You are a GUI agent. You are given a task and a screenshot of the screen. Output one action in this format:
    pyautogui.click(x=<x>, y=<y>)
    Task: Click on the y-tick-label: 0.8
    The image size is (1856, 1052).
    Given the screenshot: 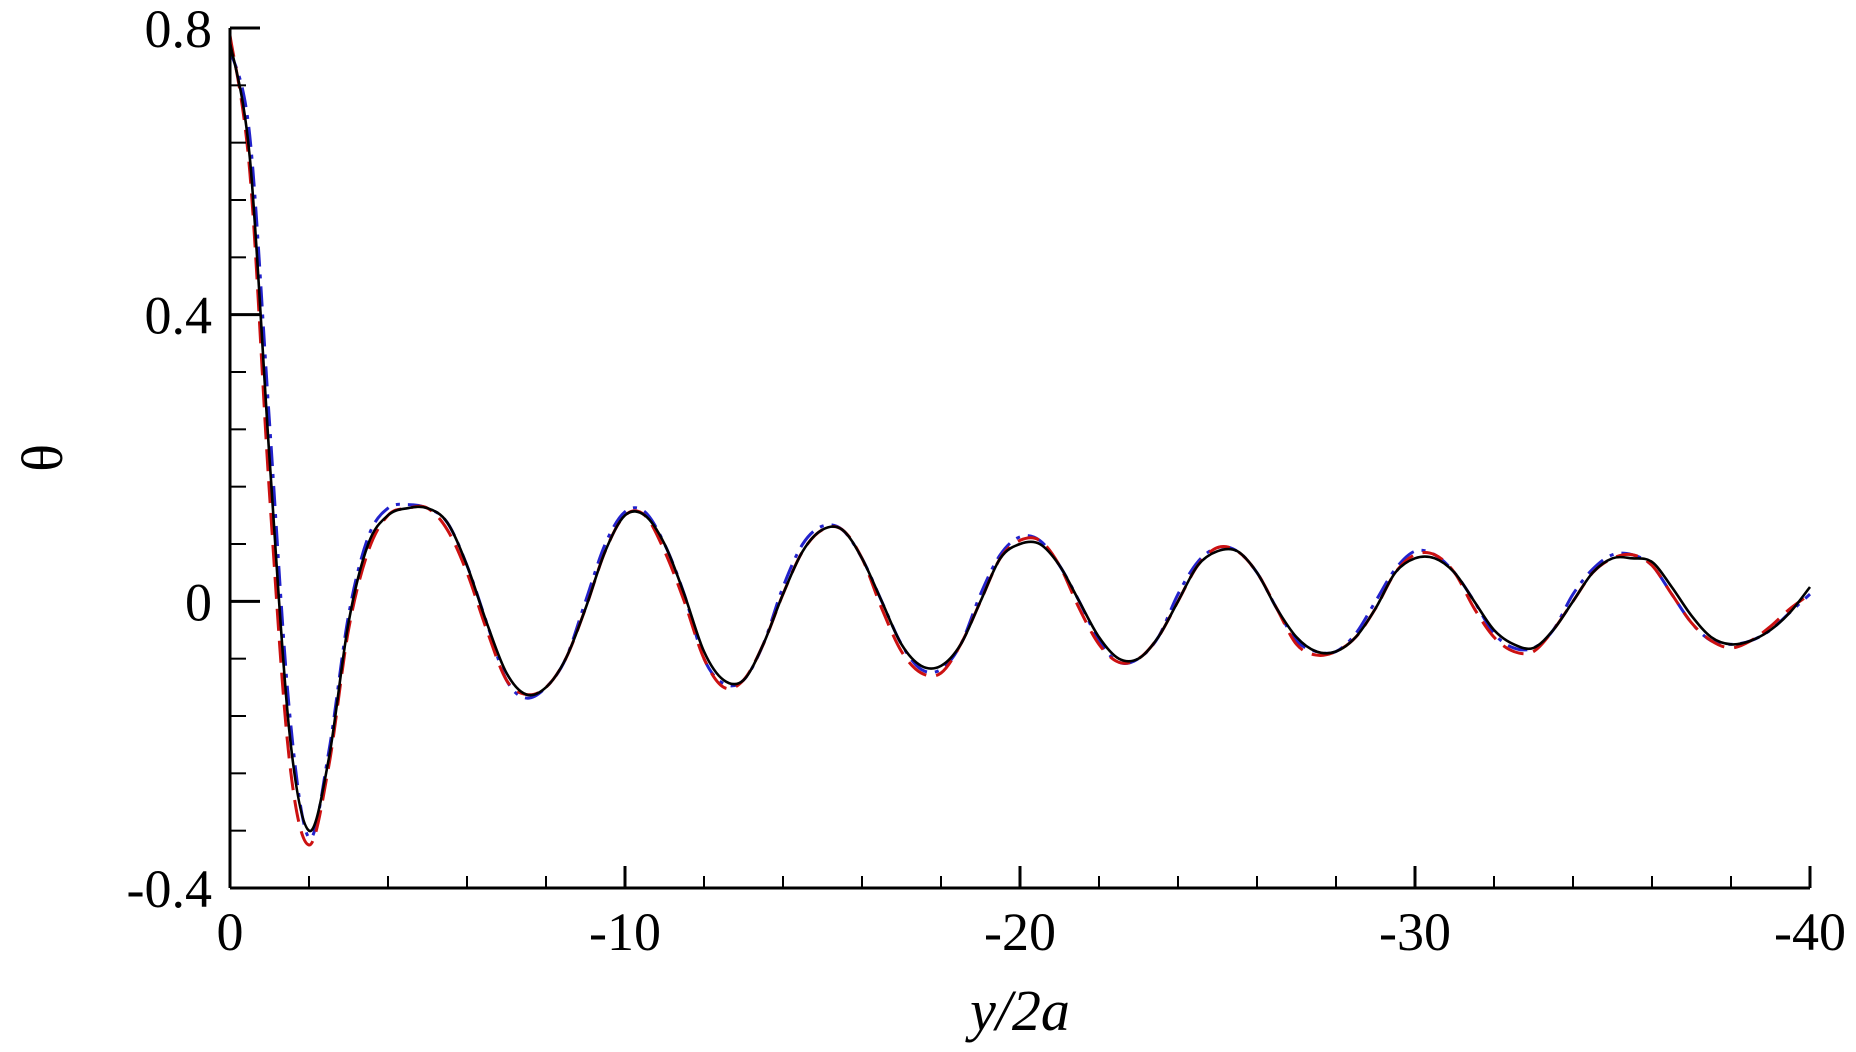 What is the action you would take?
    pyautogui.click(x=179, y=29)
    